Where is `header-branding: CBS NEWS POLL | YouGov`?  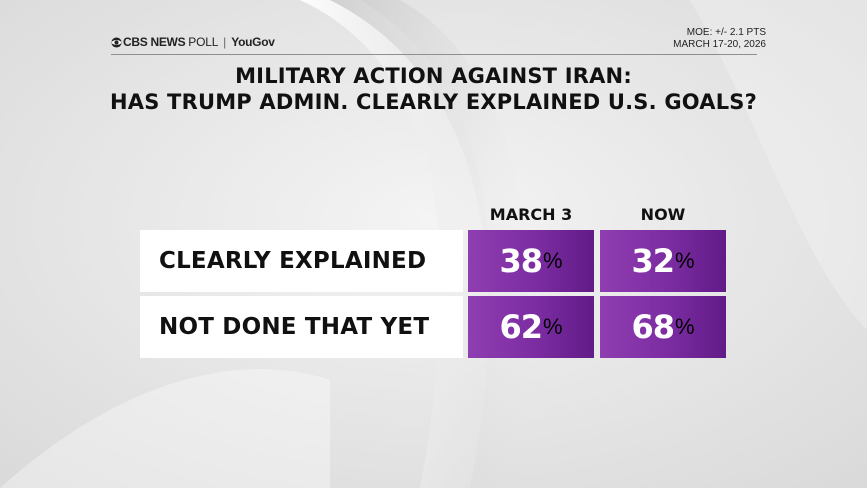
header-branding: CBS NEWS POLL | YouGov is located at coordinates (193, 42).